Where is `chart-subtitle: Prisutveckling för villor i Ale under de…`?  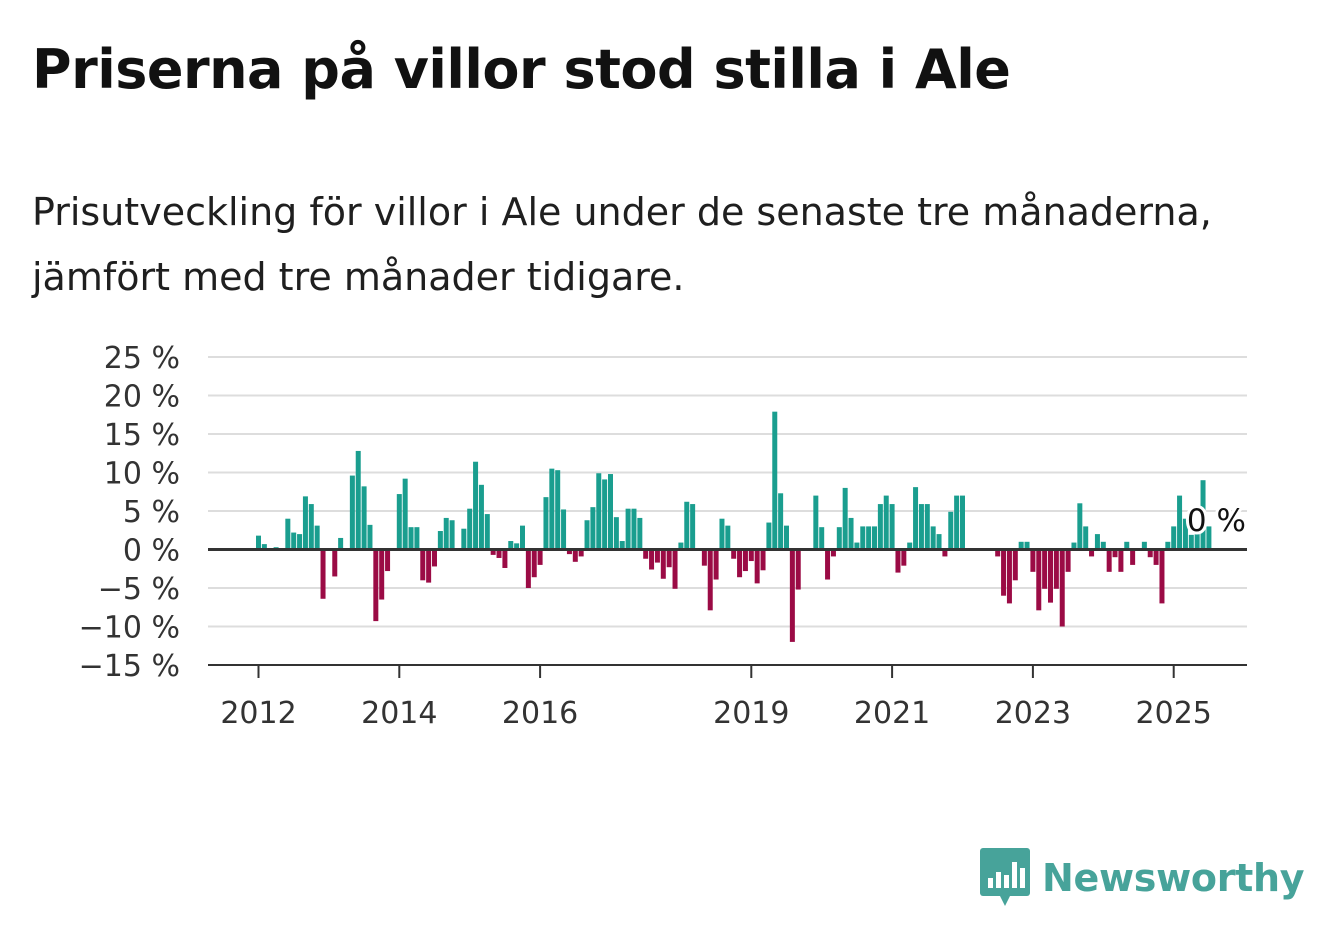 chart-subtitle: Prisutveckling för villor i Ale under de… is located at coordinates (622, 244).